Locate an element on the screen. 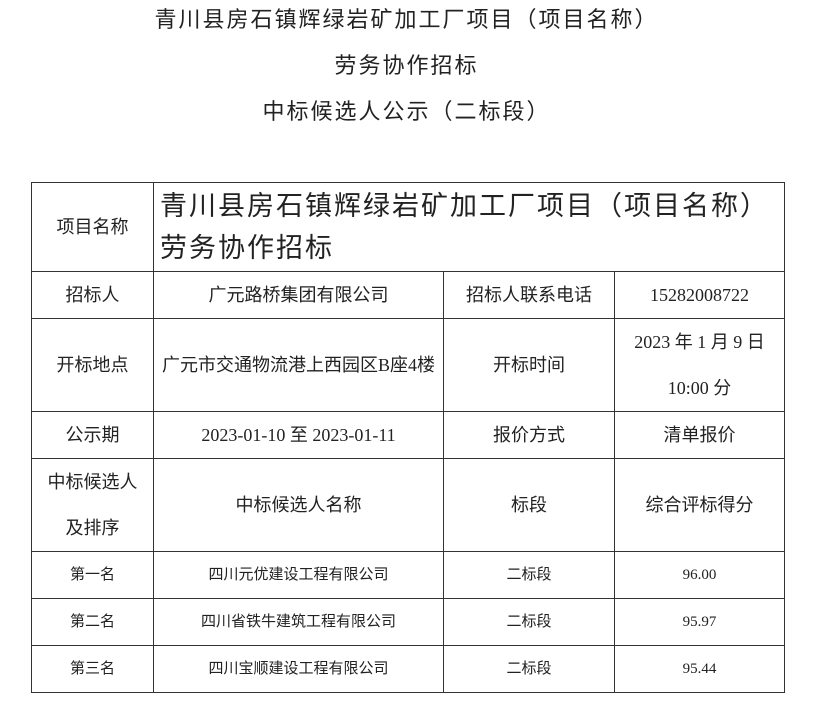 The image size is (813, 717). table-row: 第一名 四川元优建设工程有限公司 二标段 96.00 is located at coordinates (408, 575).